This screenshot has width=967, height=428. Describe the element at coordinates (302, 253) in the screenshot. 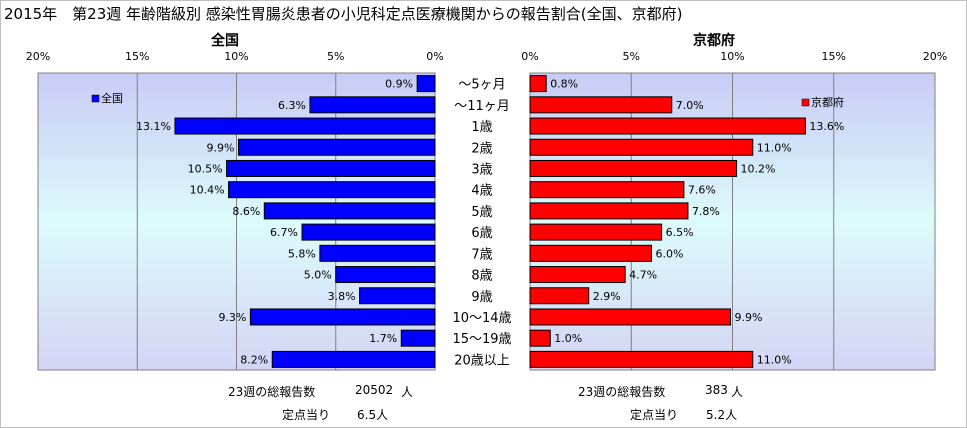

I see `left-value-label: 5.8%` at that location.